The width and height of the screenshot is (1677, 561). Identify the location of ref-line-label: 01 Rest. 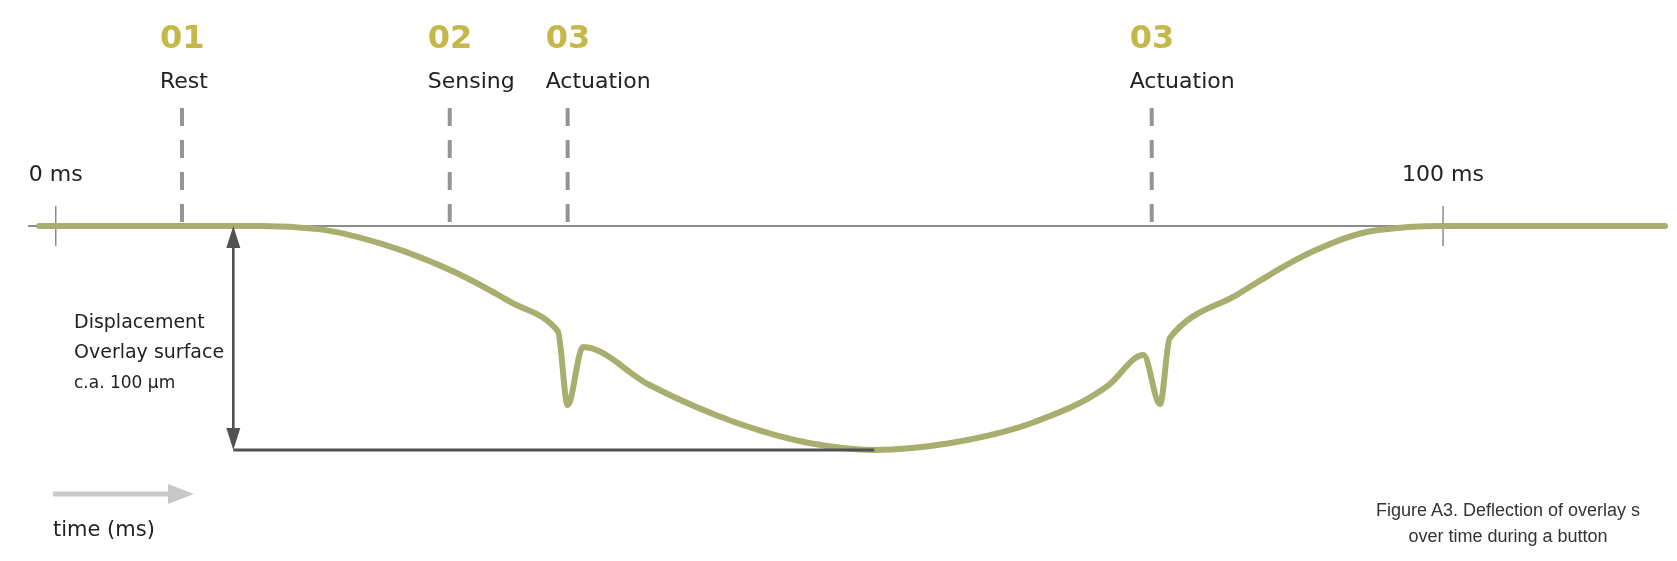
(184, 55).